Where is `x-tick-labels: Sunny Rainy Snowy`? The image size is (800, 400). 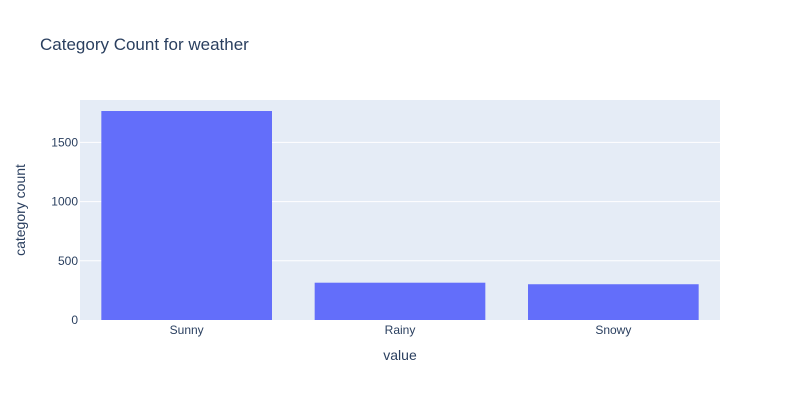
x-tick-labels: Sunny Rainy Snowy is located at coordinates (401, 330).